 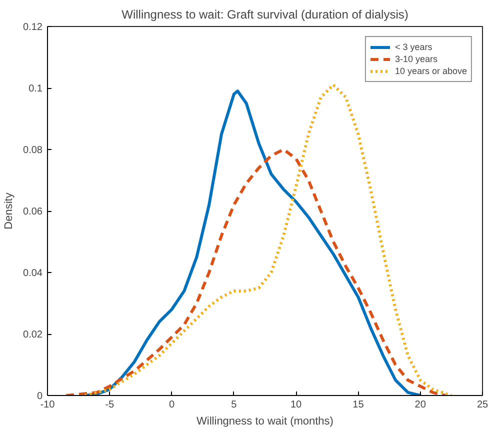 I want to click on x-tick-label: -10, so click(x=48, y=405).